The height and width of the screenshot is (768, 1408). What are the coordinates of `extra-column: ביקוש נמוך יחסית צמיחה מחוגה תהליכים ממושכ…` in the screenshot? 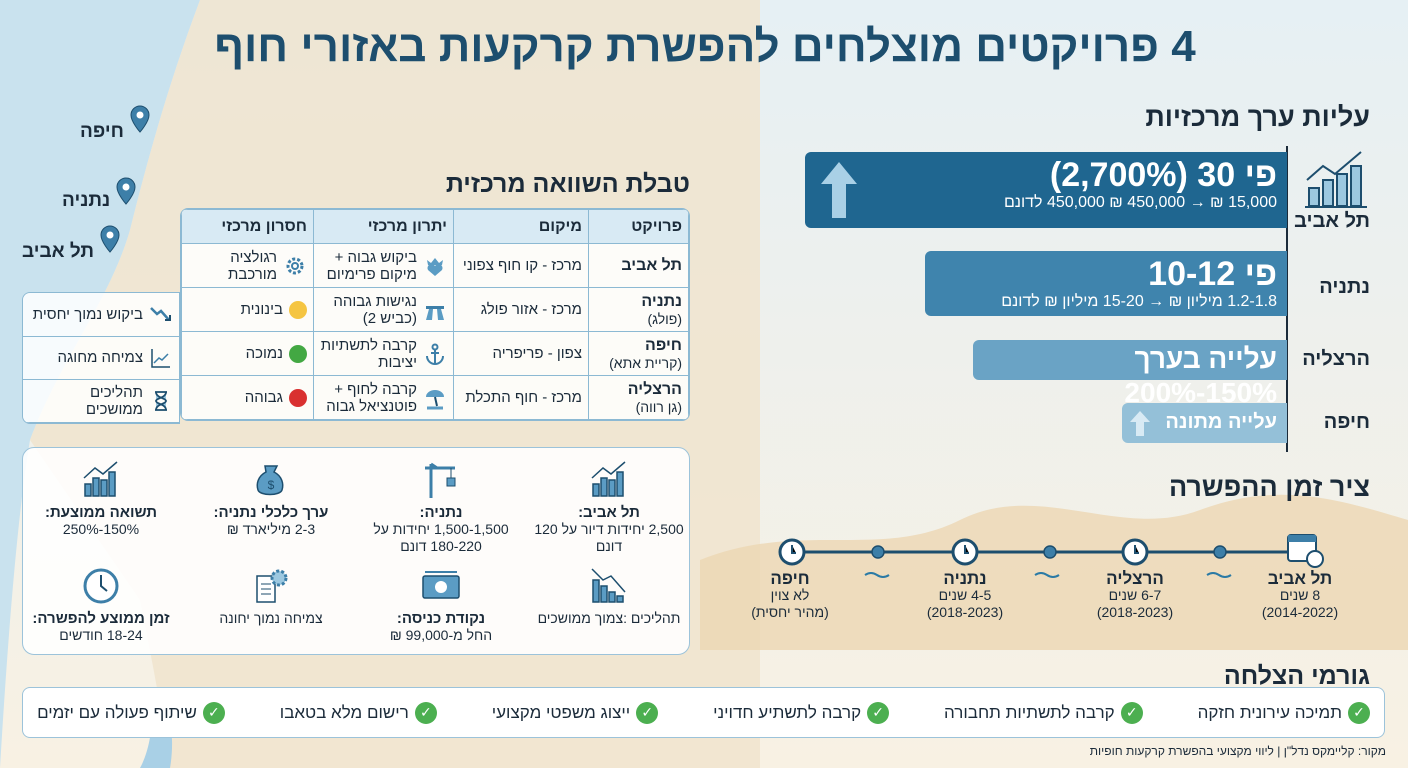 It's located at (101, 358).